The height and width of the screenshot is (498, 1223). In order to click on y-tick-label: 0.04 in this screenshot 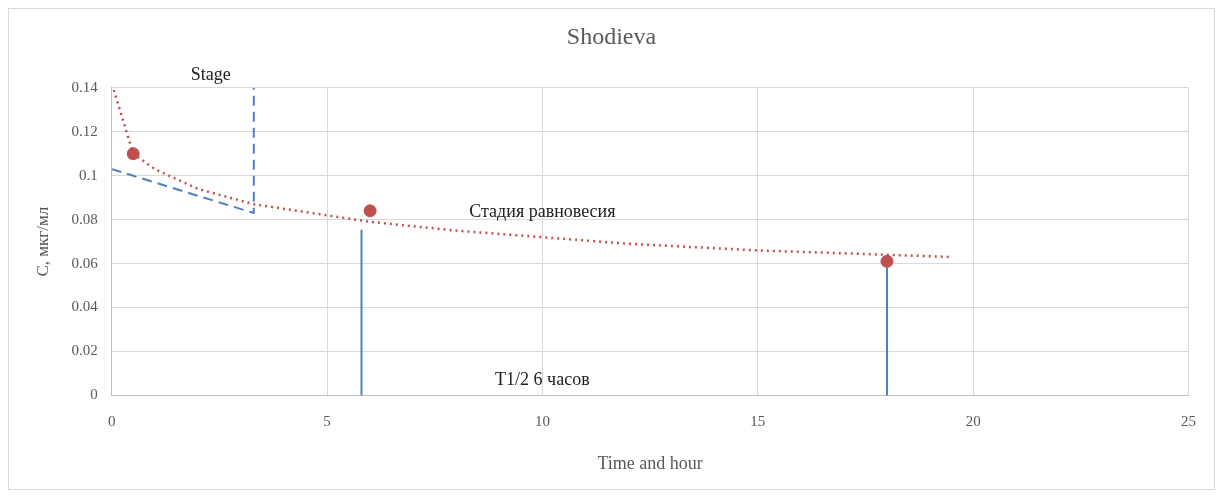, I will do `click(85, 306)`.